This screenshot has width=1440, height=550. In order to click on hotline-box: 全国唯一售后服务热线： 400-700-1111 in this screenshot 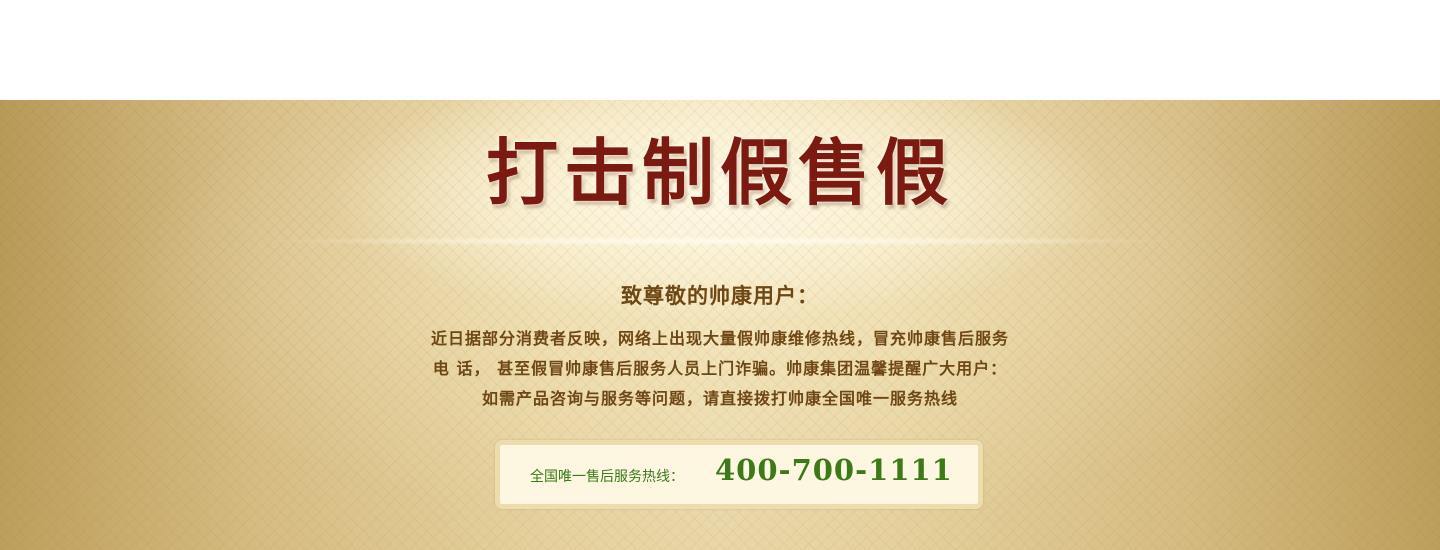, I will do `click(739, 474)`.